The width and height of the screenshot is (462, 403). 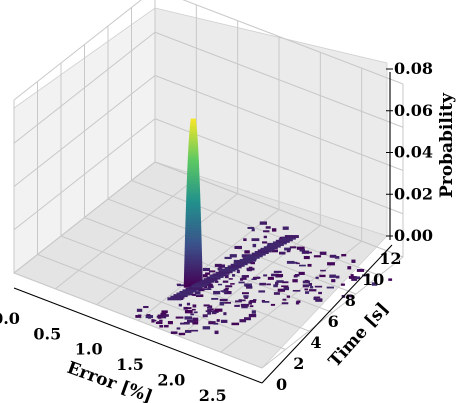 I want to click on z-tick-label: 0.04, so click(x=413, y=152).